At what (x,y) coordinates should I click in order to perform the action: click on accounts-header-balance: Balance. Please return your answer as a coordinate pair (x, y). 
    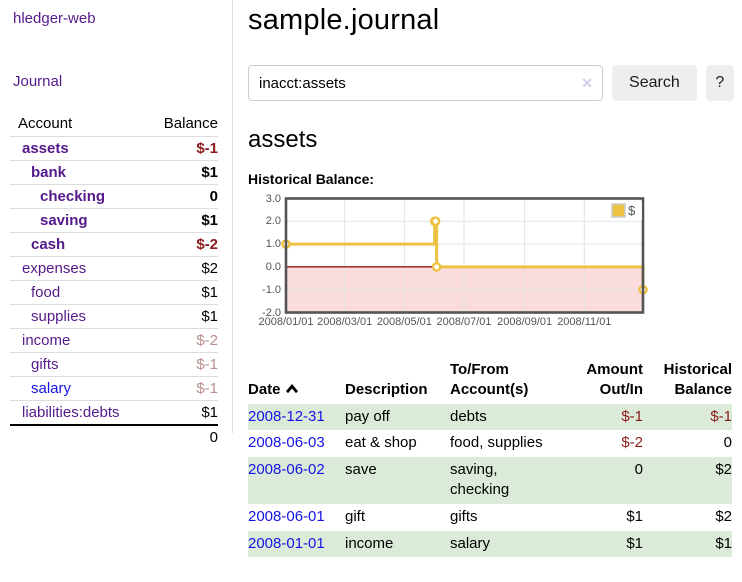
    Looking at the image, I should click on (190, 123).